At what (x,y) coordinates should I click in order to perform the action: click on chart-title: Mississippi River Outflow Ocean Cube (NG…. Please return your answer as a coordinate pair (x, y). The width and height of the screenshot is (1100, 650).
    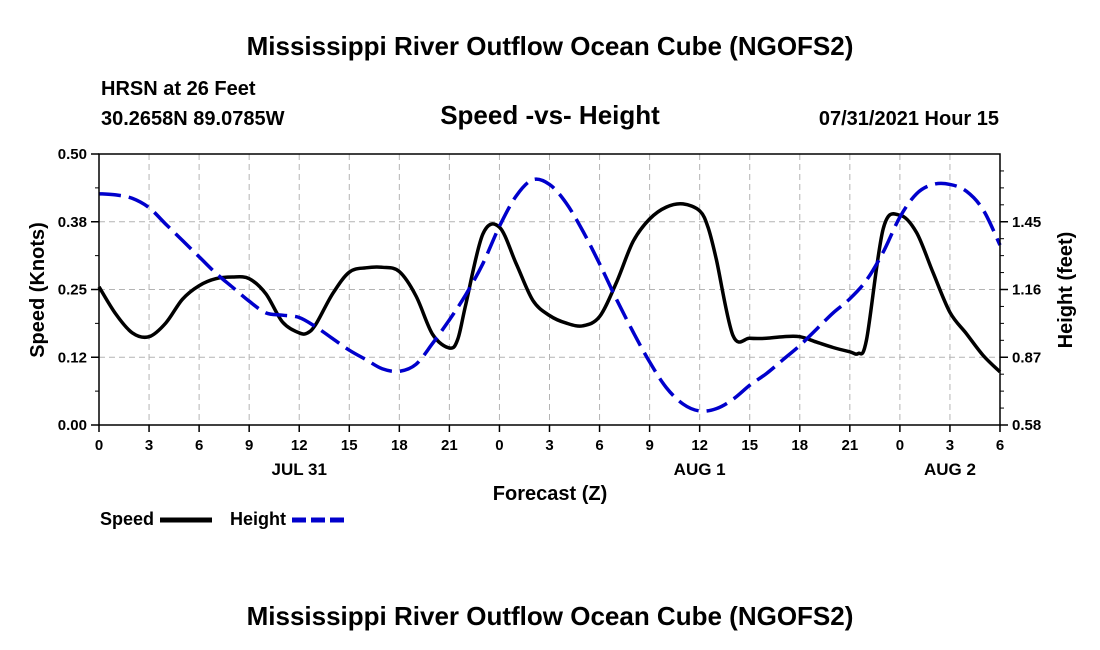
    Looking at the image, I should click on (550, 46).